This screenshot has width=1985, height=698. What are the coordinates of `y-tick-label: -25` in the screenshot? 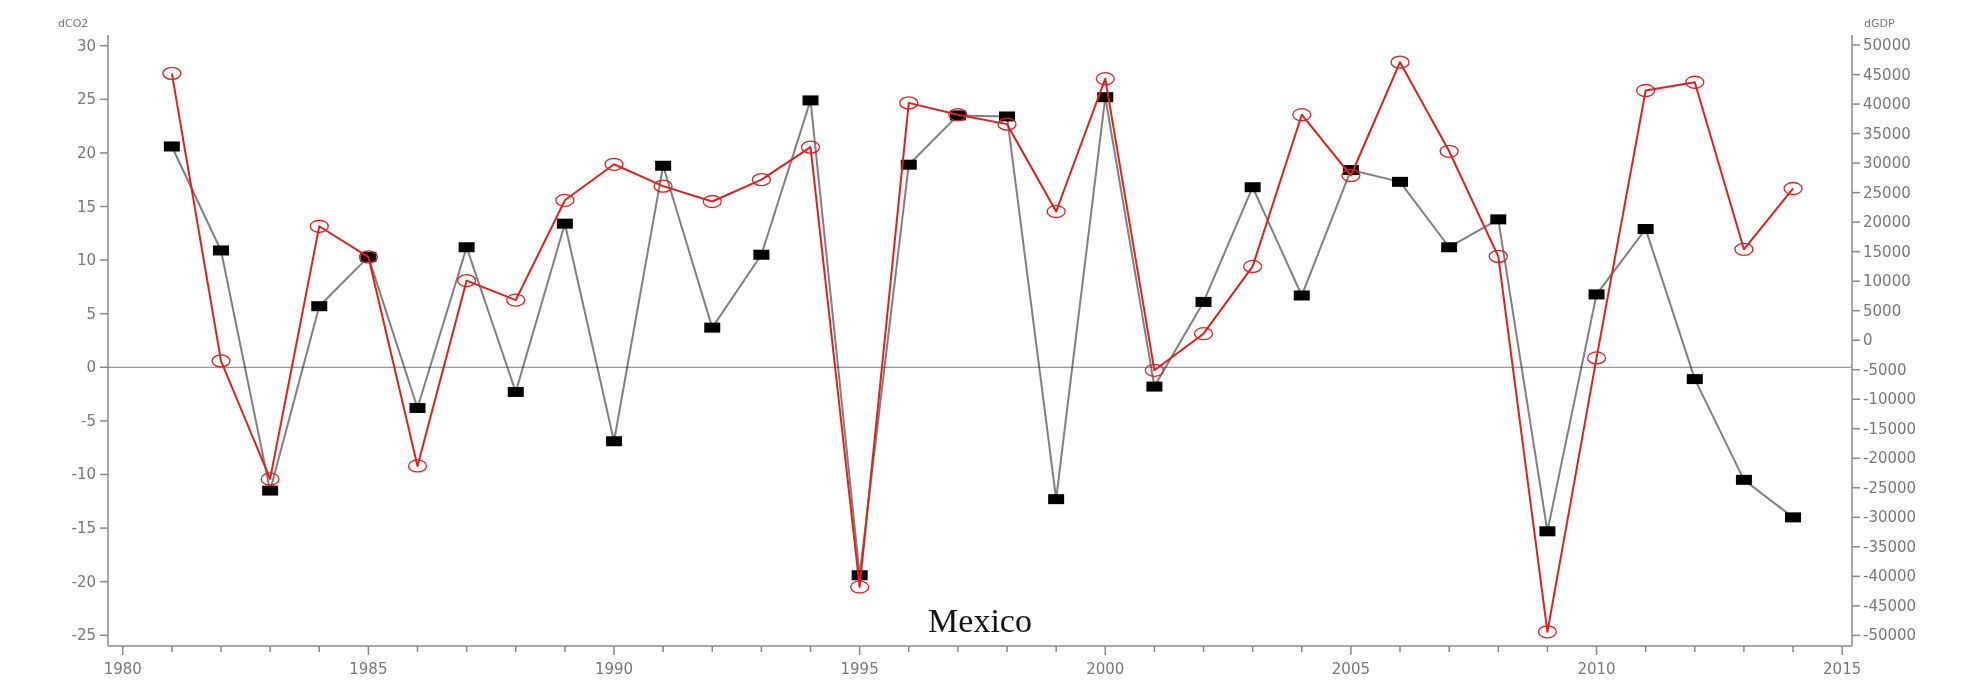 It's located at (83, 635).